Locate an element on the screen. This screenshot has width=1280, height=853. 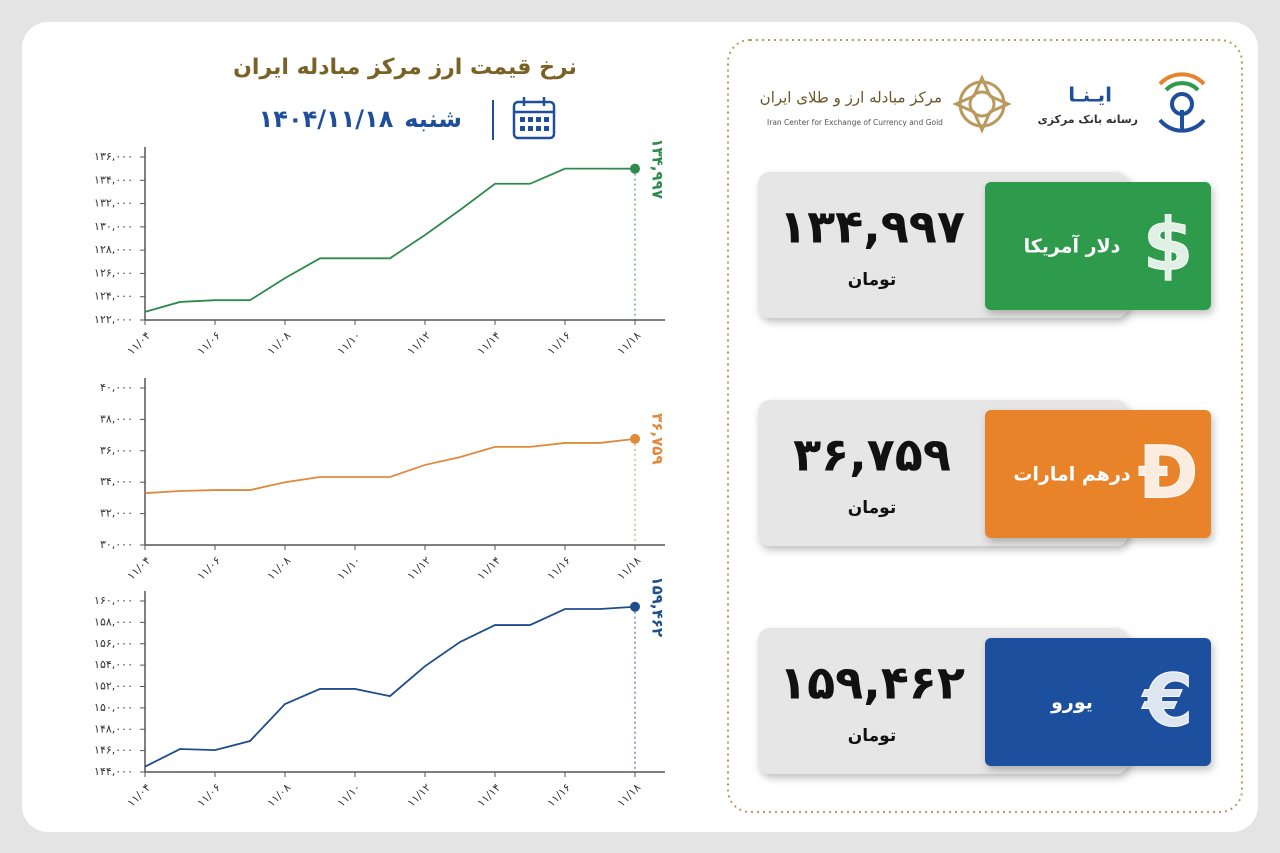
y-tick-label: ۱۲۶,۰۰۰ is located at coordinates (113, 272).